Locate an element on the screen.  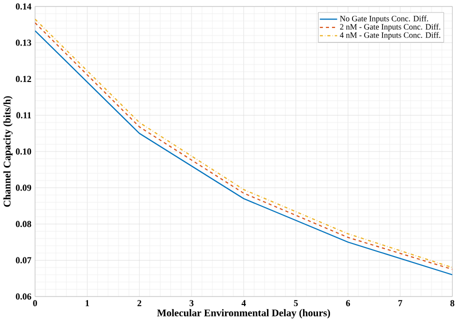
legend-label: 4 nM - Gate Inputs Conc. Diff. is located at coordinates (390, 36).